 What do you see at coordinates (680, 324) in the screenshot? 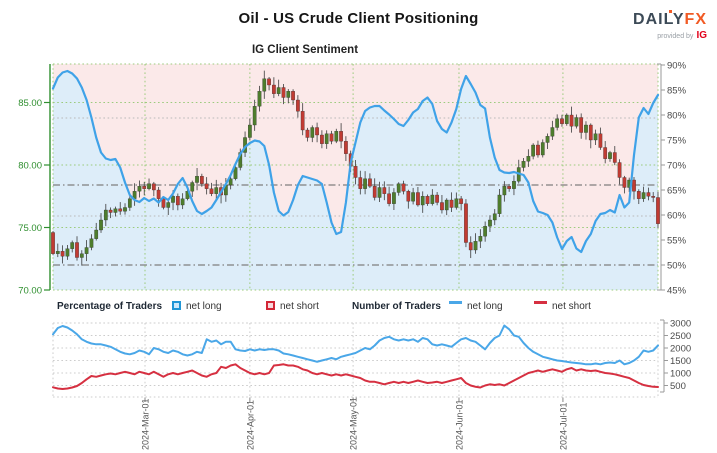
I see `svg-text: 3000` at bounding box center [680, 324].